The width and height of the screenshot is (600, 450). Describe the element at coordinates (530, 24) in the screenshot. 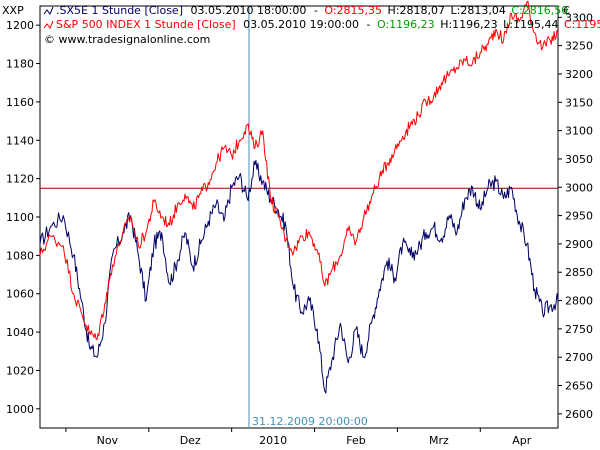

I see `legend-spx-low: L:1195,44` at that location.